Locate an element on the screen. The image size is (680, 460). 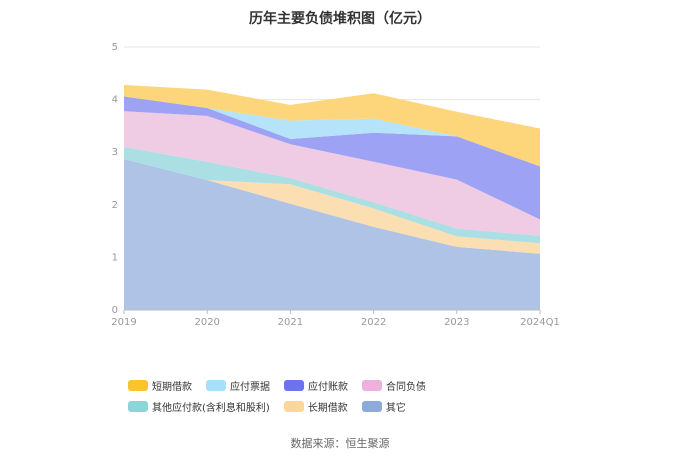
legend-item: 其他应付款(含利息和股利) is located at coordinates (199, 406).